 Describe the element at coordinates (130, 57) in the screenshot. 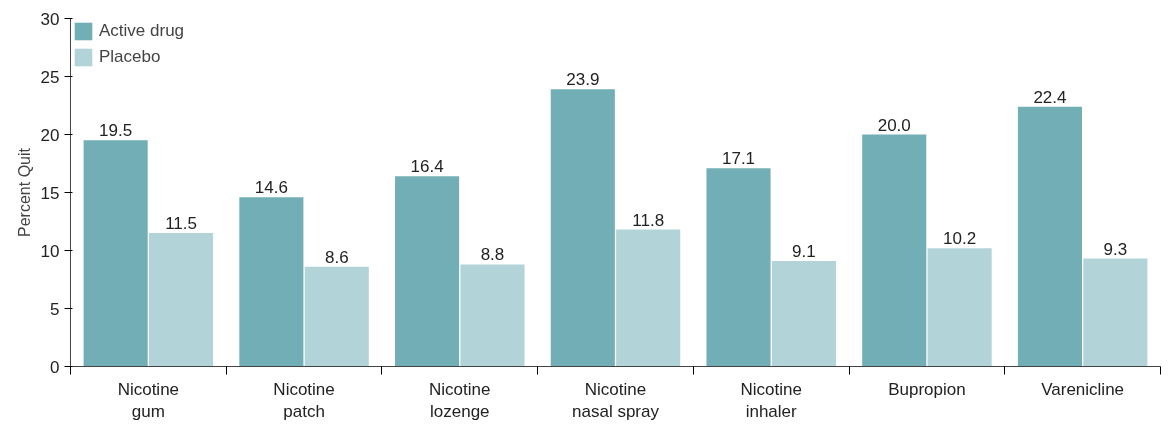

I see `legend-label: Placebo` at that location.